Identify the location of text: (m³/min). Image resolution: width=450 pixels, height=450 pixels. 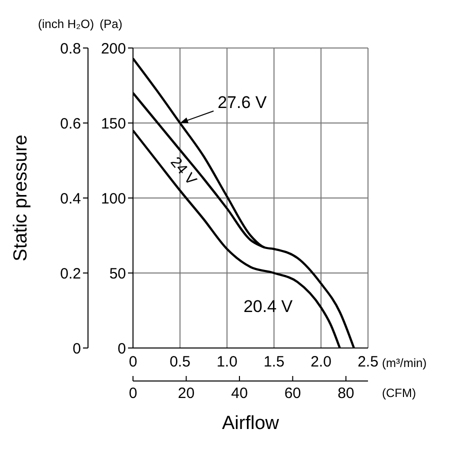
(404, 363).